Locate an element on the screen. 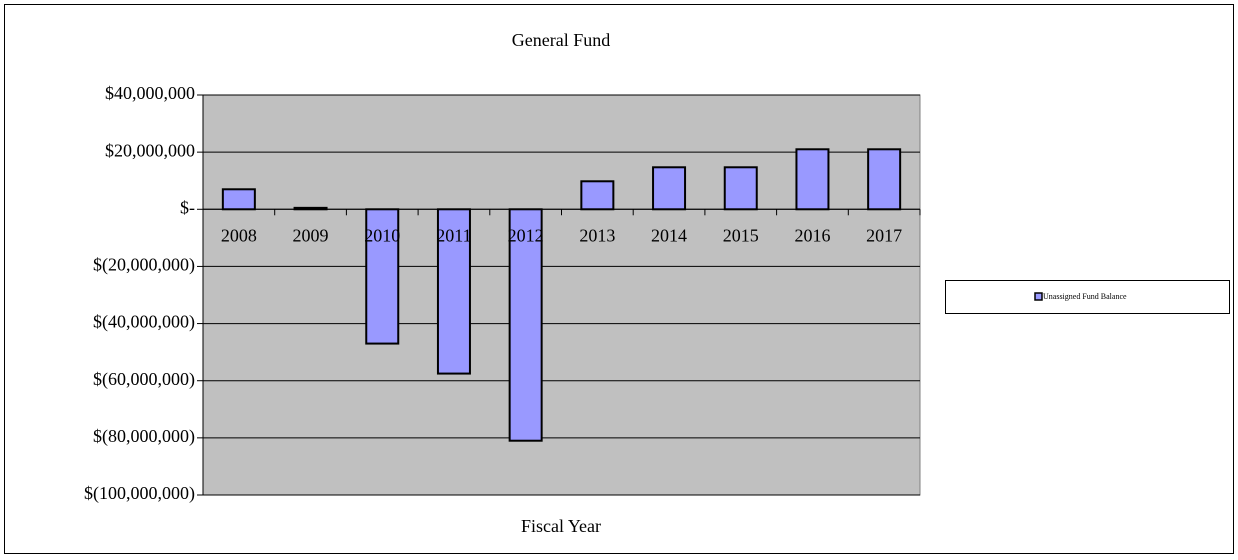 This screenshot has width=1238, height=560. legend-swatch is located at coordinates (1038, 296).